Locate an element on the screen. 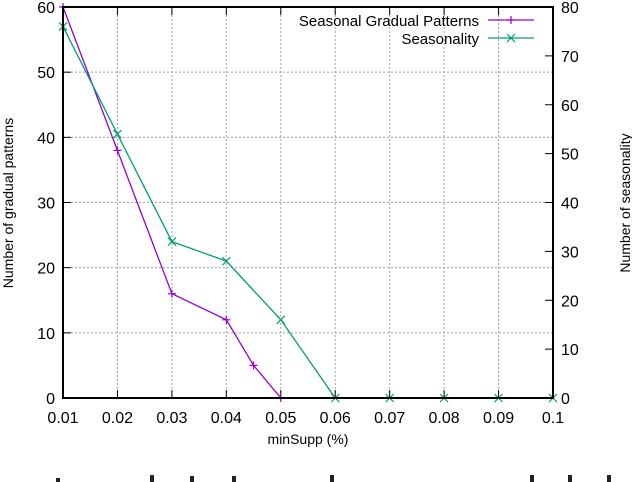 This screenshot has height=482, width=632. x-tick-label: 0.02 is located at coordinates (117, 418).